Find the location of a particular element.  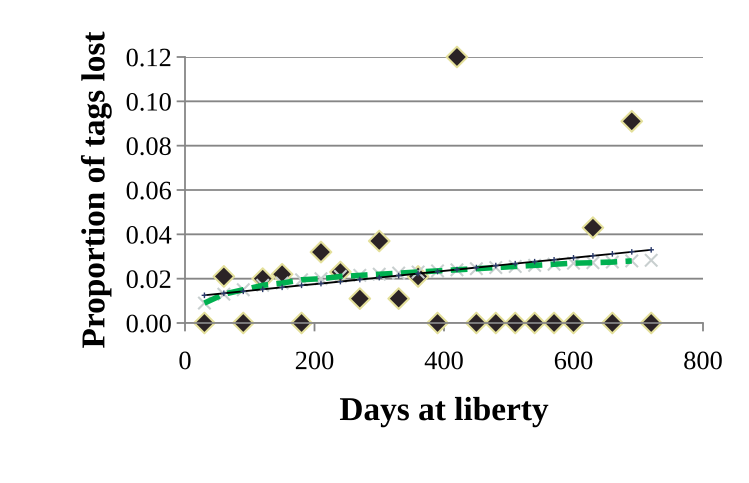

y-tick-label: 0.12 is located at coordinates (148, 57).